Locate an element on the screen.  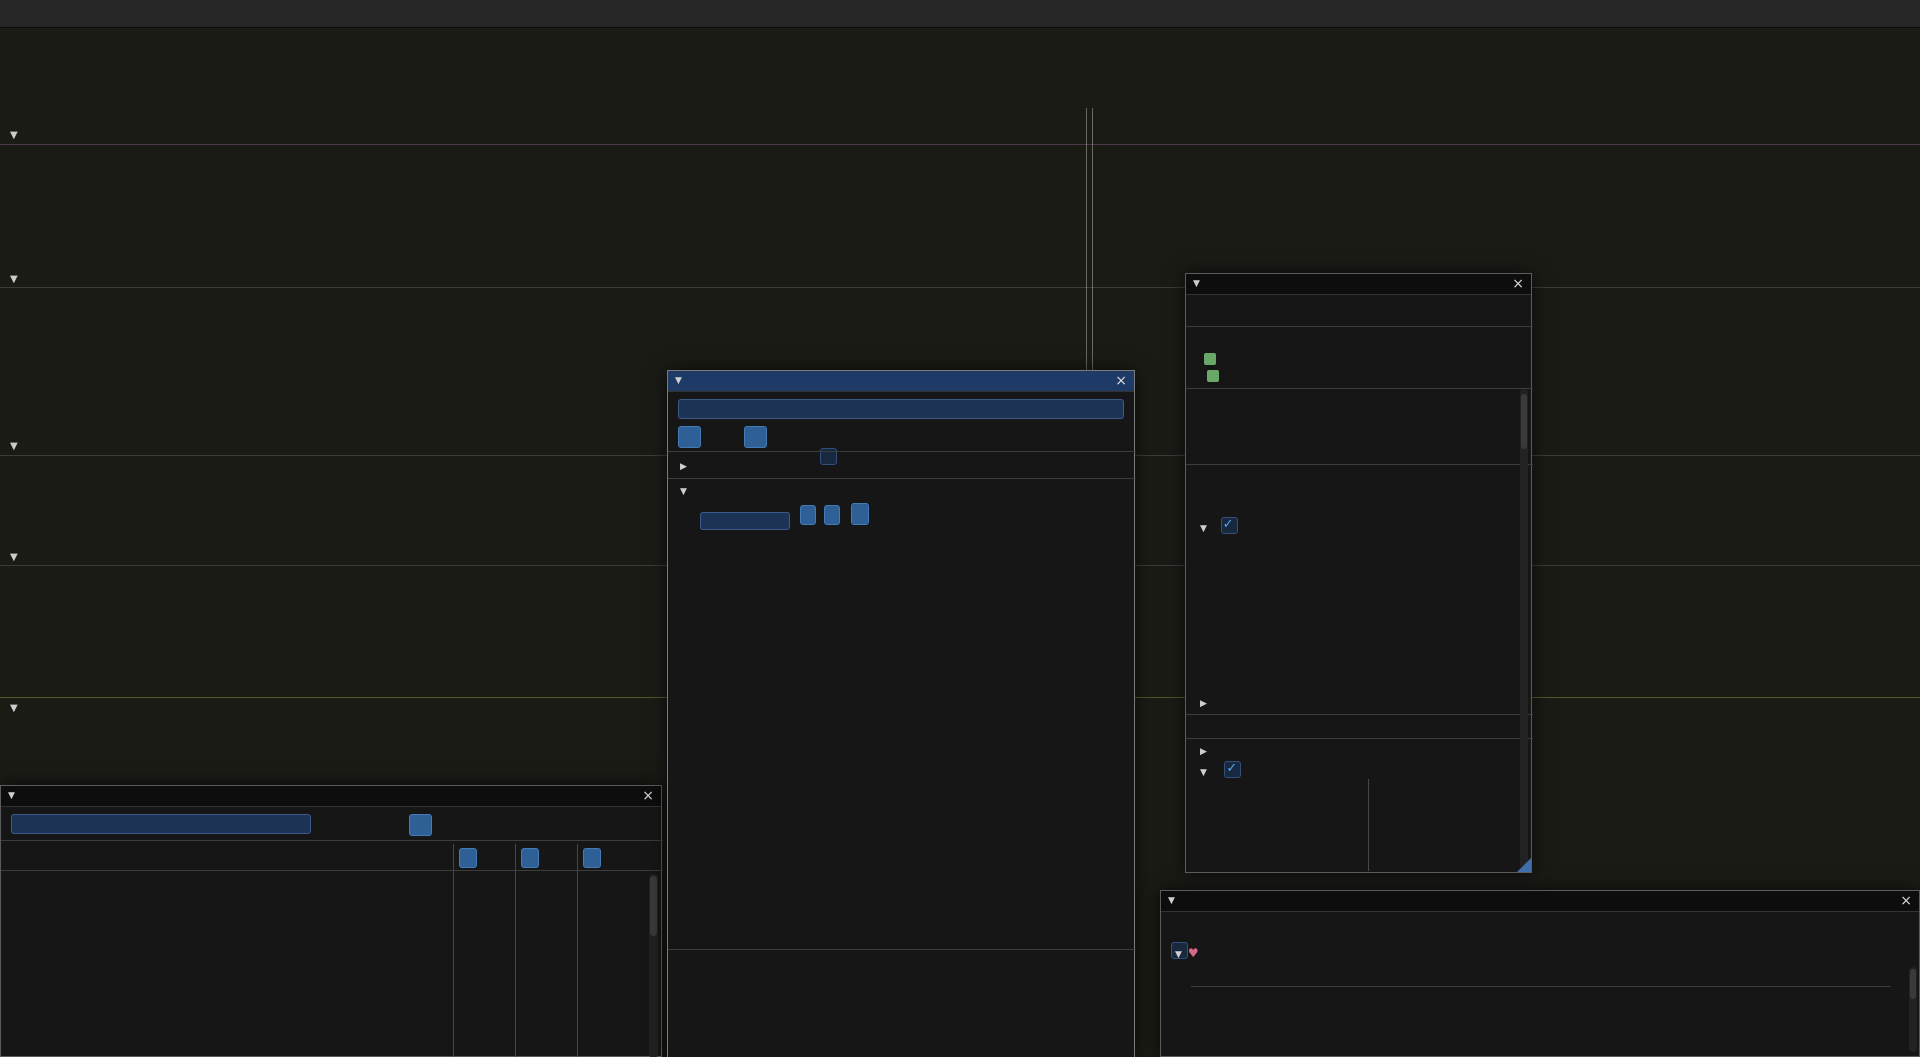
time-ruler is located at coordinates (960, 90).